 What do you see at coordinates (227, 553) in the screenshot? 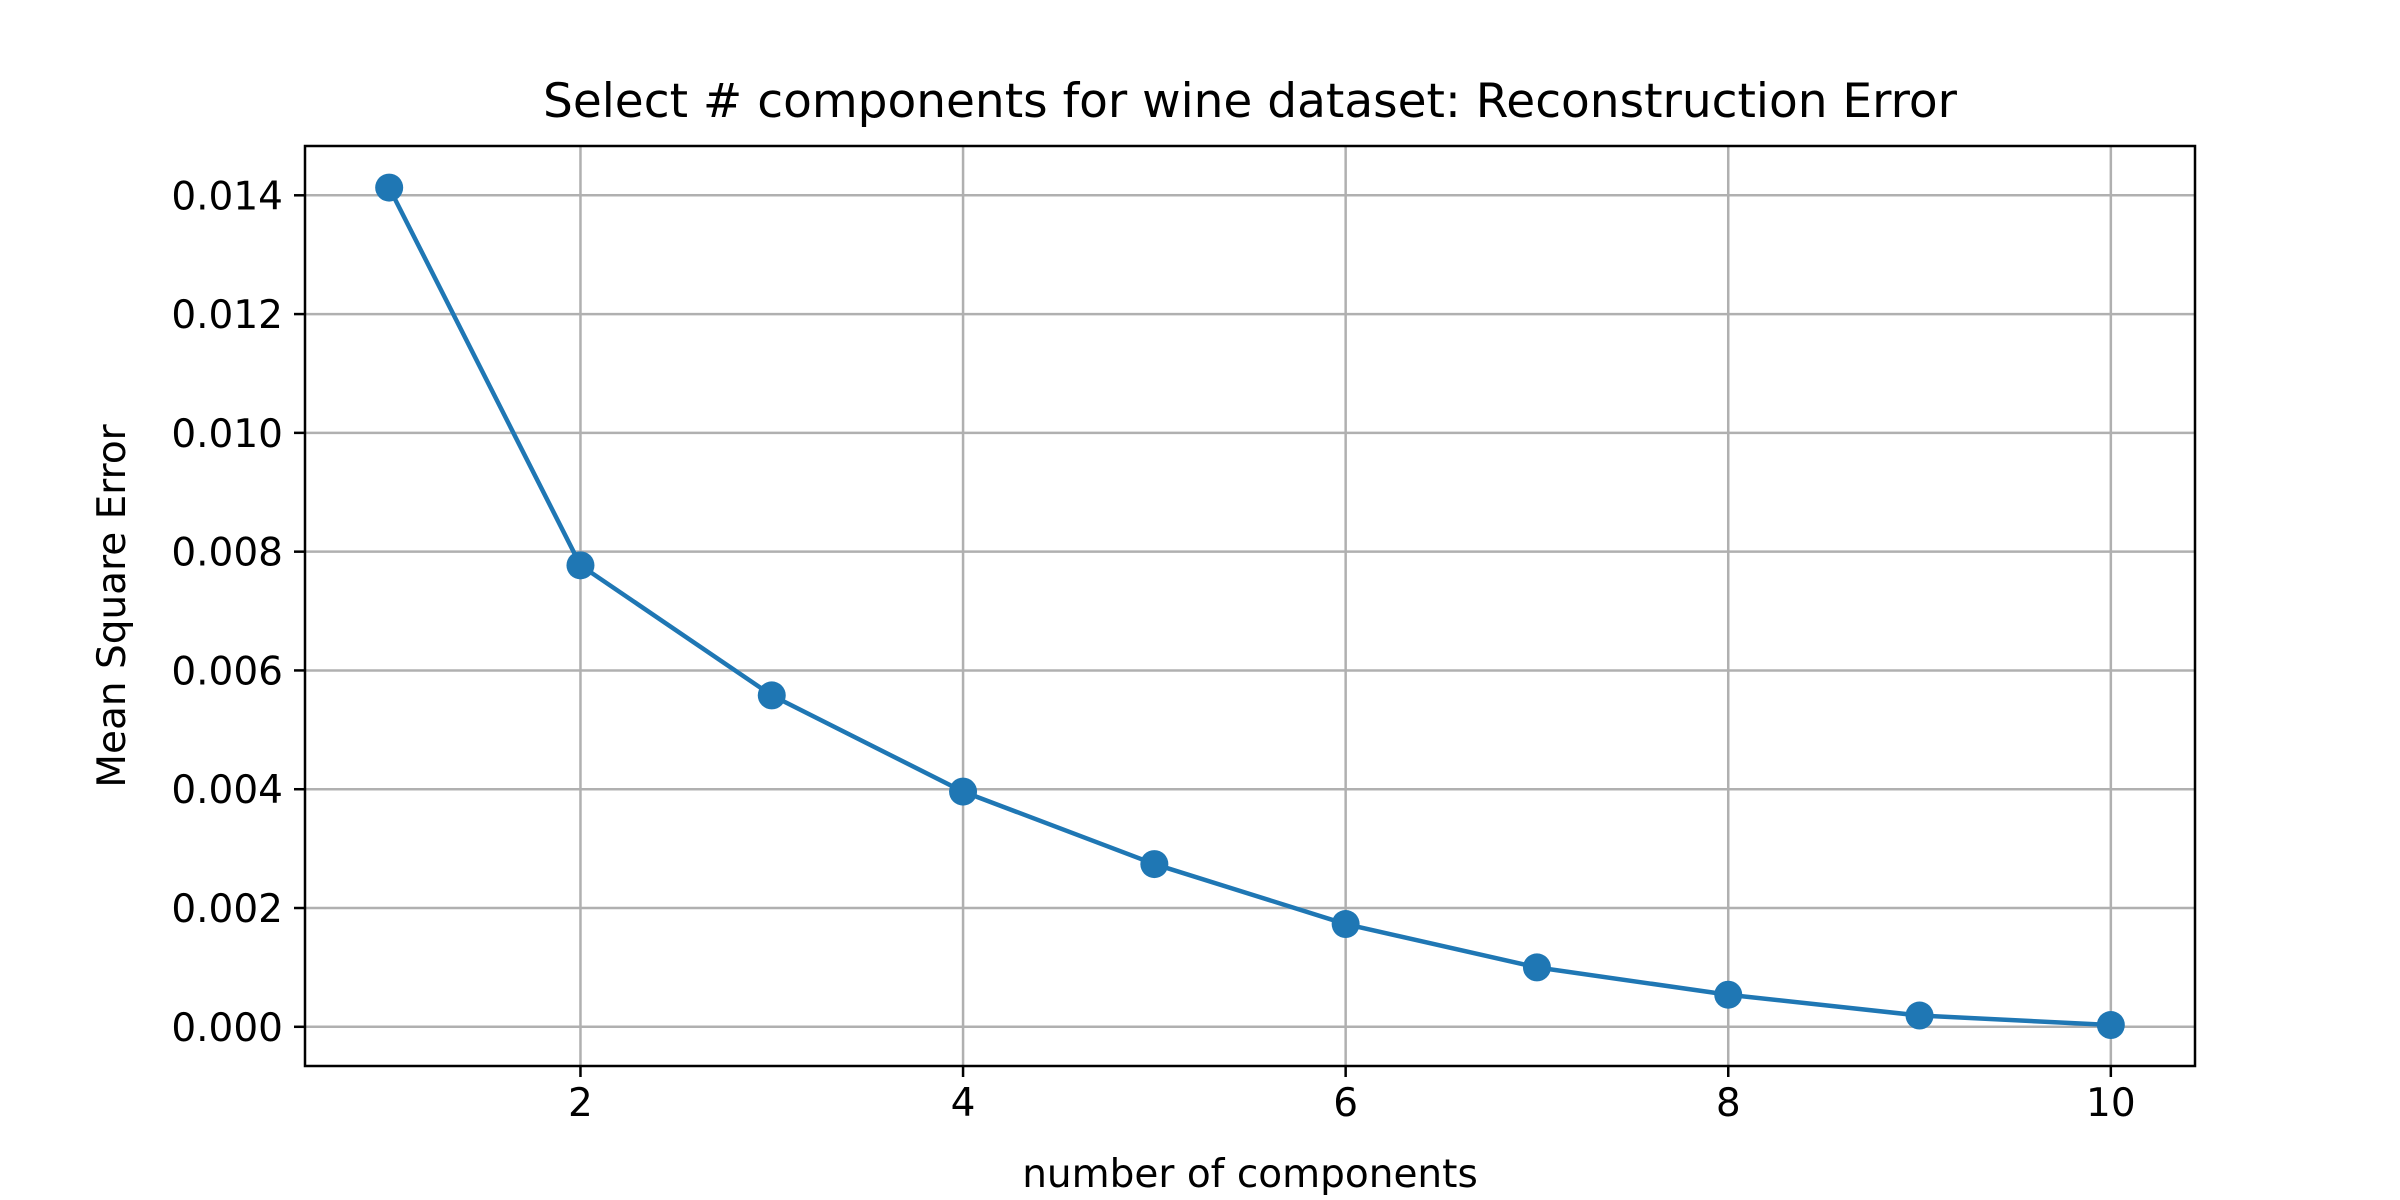
I see `y-tick-label: 0.008` at bounding box center [227, 553].